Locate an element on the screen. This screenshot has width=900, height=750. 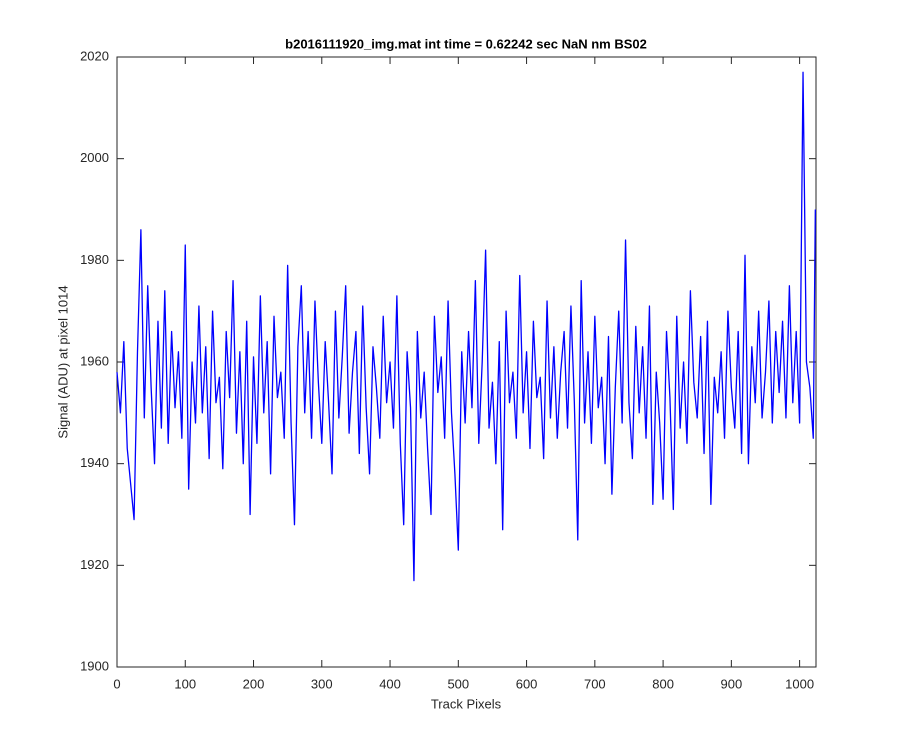
y-tick-label: 1940 is located at coordinates (94, 462).